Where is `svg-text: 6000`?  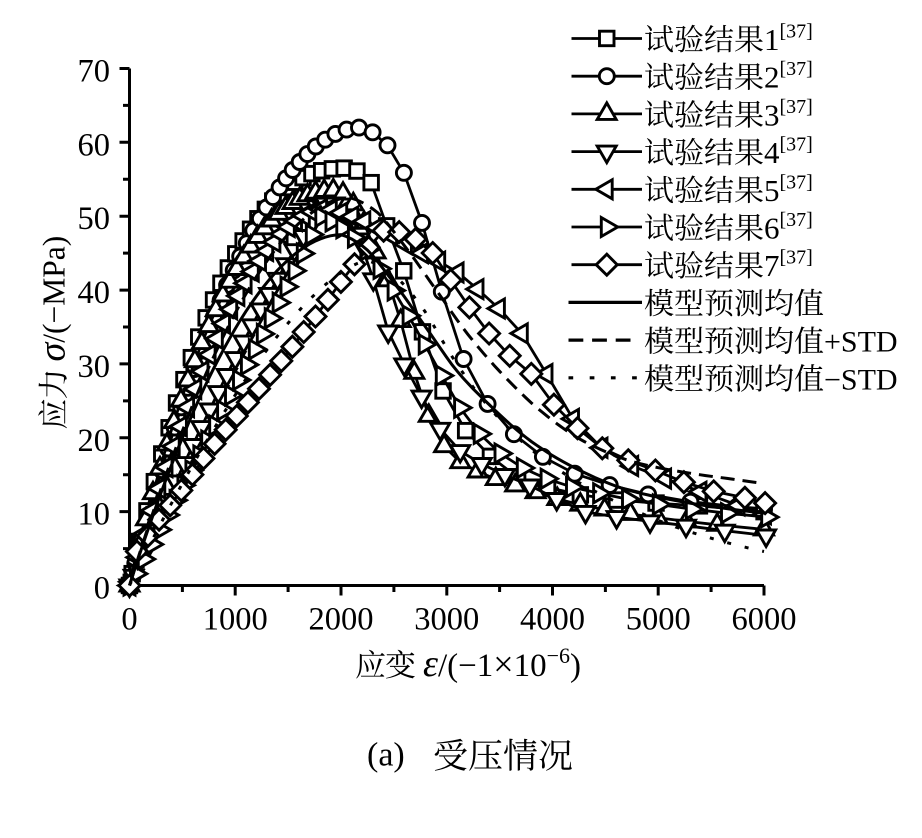 svg-text: 6000 is located at coordinates (764, 620).